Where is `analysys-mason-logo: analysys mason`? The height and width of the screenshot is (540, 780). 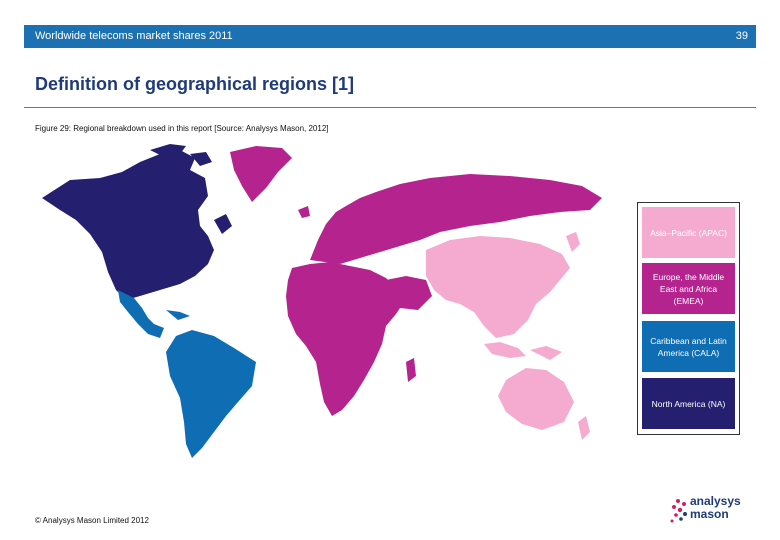 analysys-mason-logo: analysys mason is located at coordinates (713, 511).